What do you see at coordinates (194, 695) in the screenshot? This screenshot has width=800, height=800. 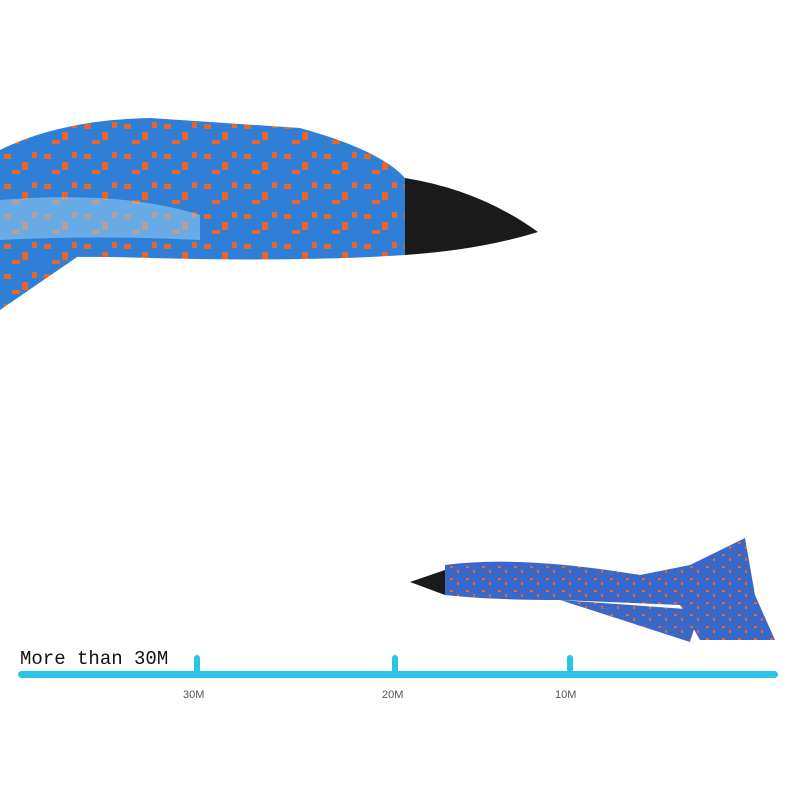 I see `tick-label-30m: 30M` at bounding box center [194, 695].